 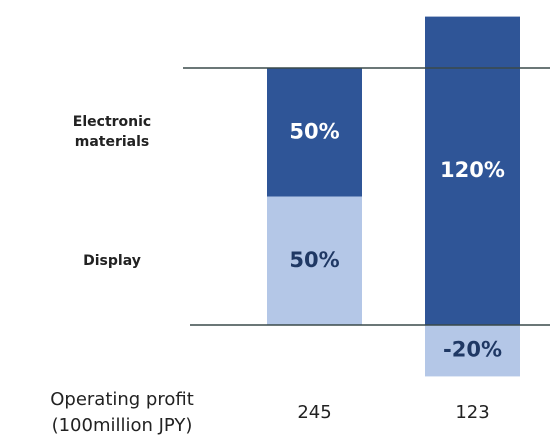 What do you see at coordinates (472, 170) in the screenshot?
I see `value-label: 120%` at bounding box center [472, 170].